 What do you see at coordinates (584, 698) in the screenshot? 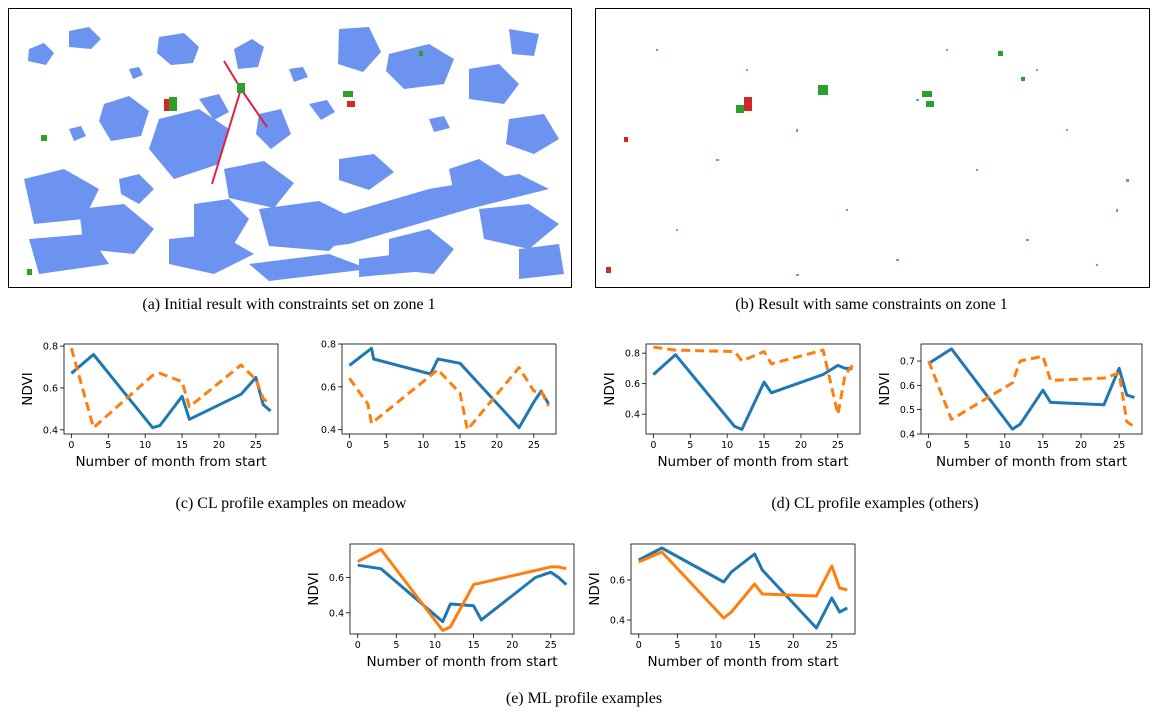
I see `caption-e: (e) ML profile examples` at bounding box center [584, 698].